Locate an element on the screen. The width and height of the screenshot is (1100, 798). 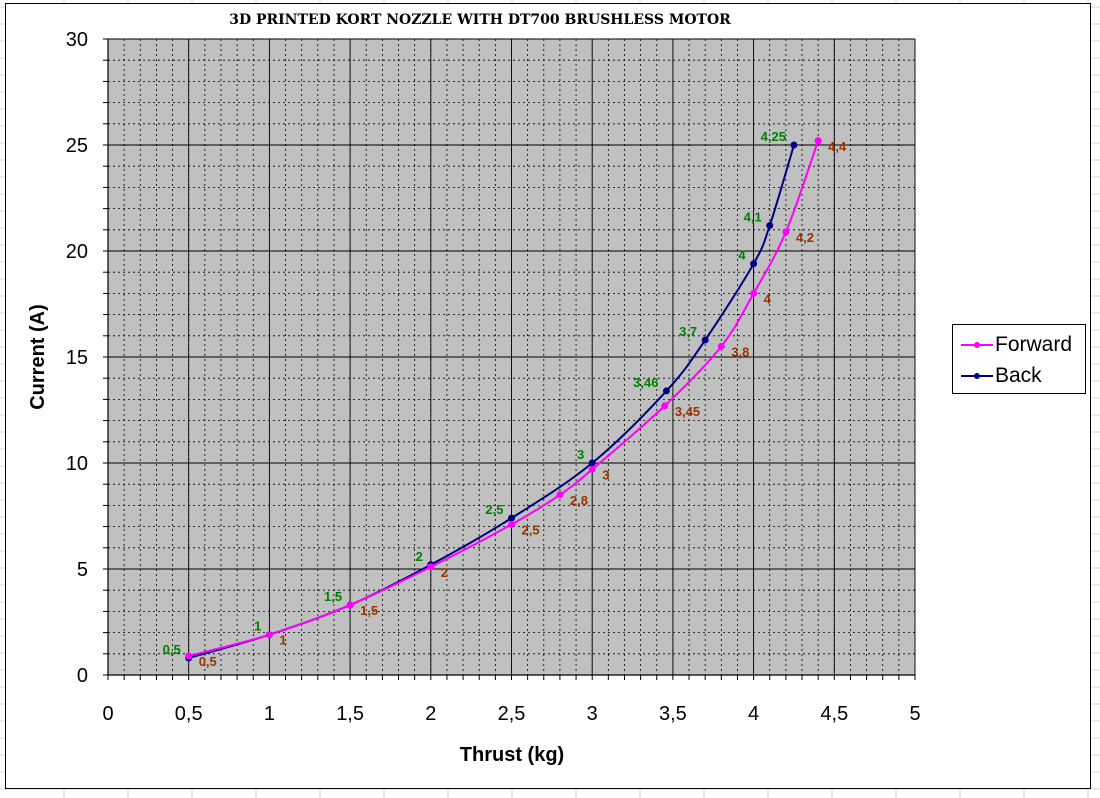
data-label-forward: 3,8 is located at coordinates (740, 351).